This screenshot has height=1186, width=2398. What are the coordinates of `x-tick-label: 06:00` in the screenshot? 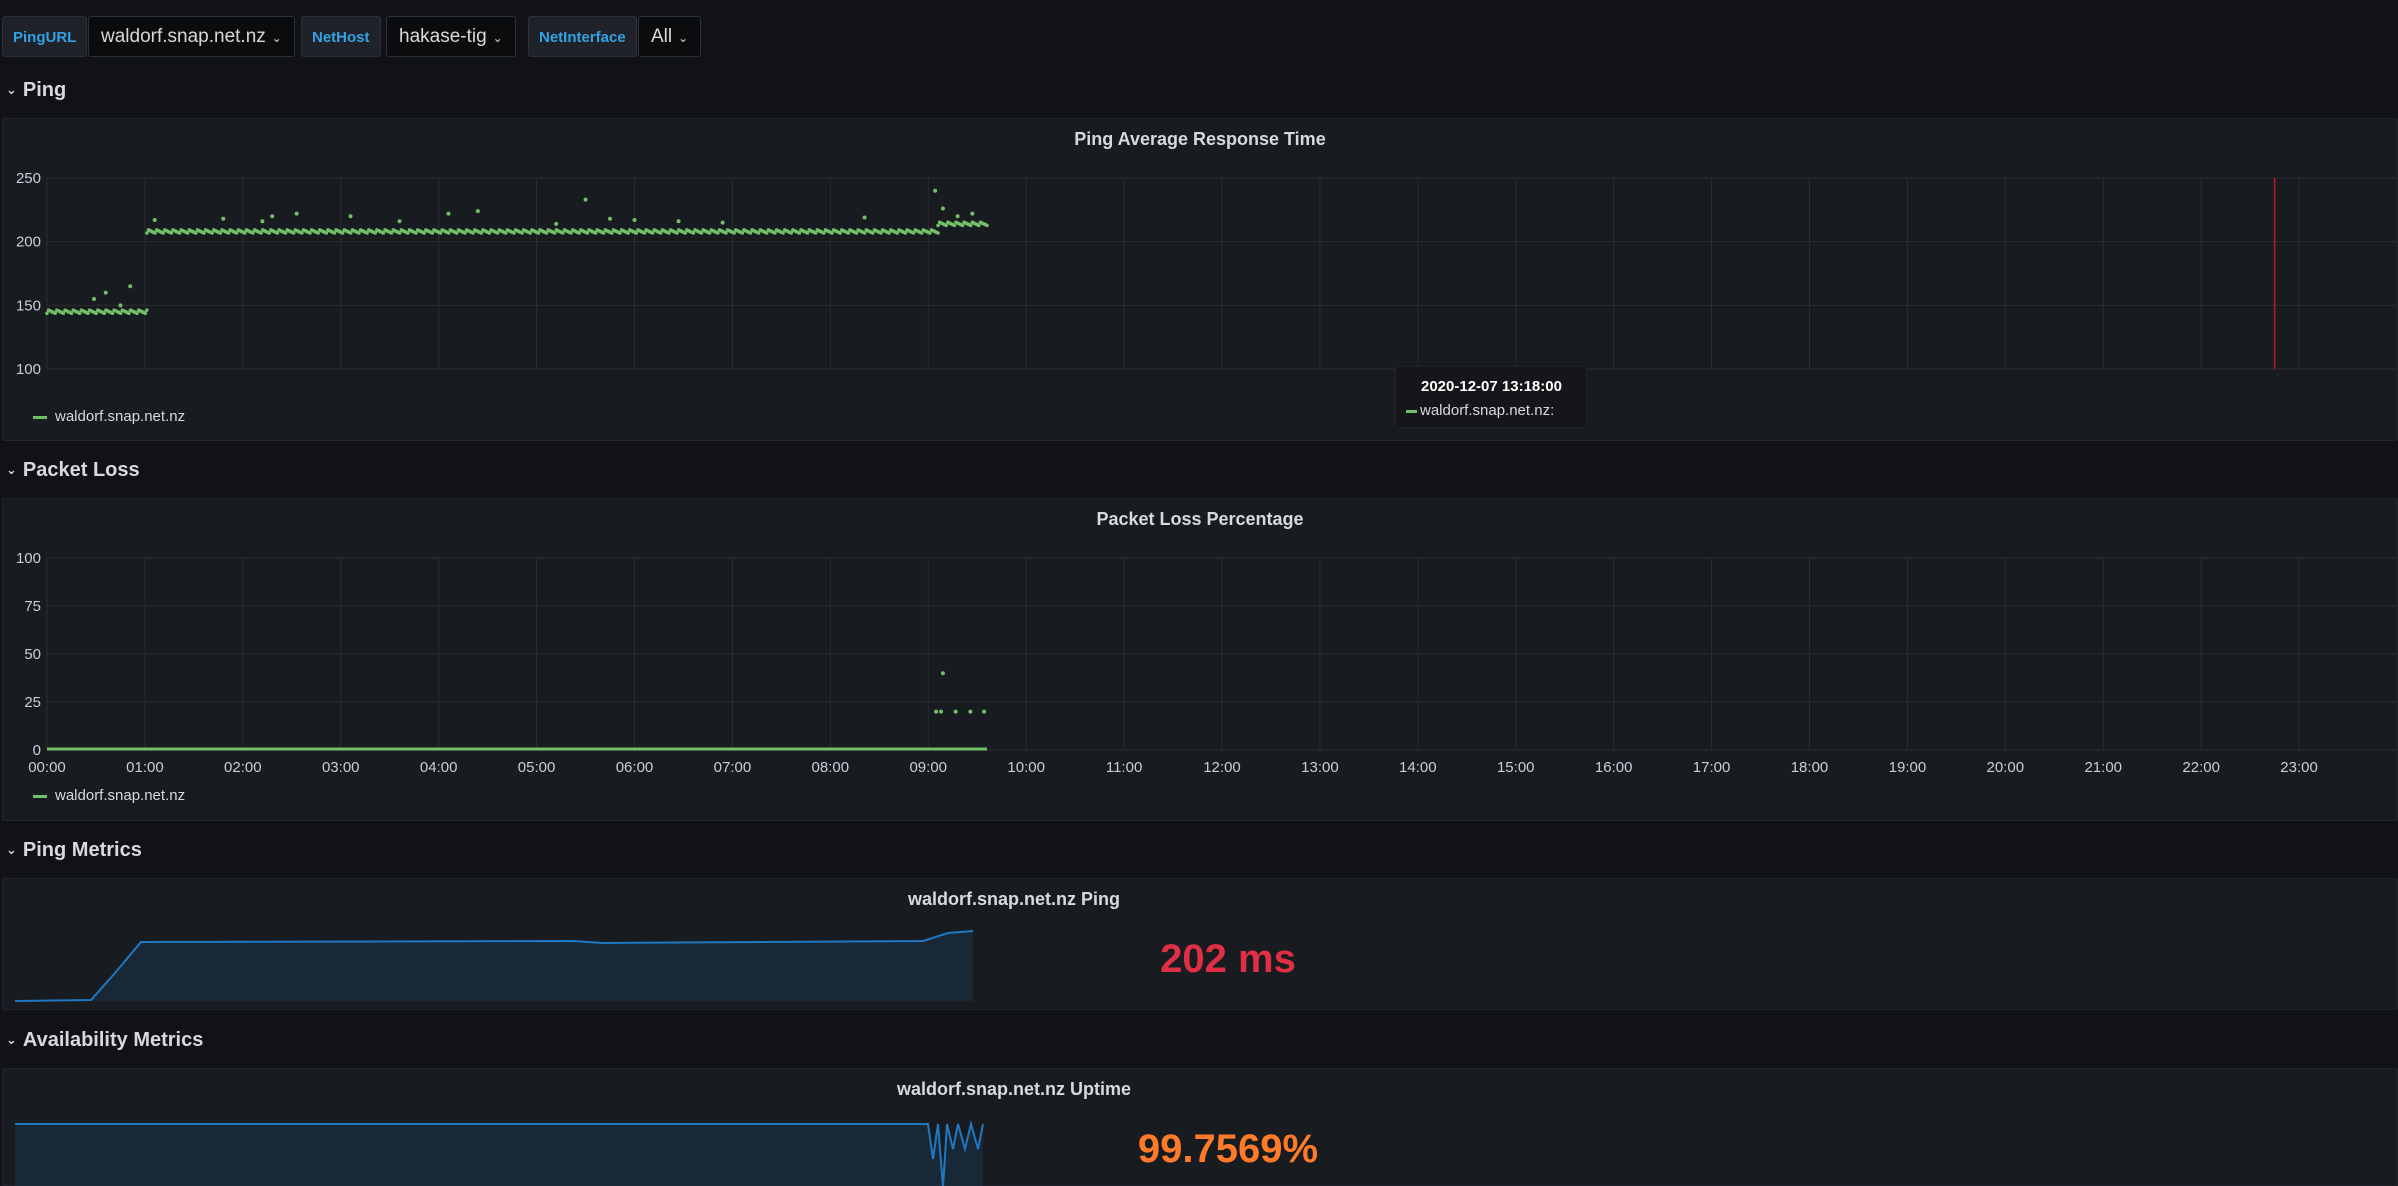 It's located at (635, 378).